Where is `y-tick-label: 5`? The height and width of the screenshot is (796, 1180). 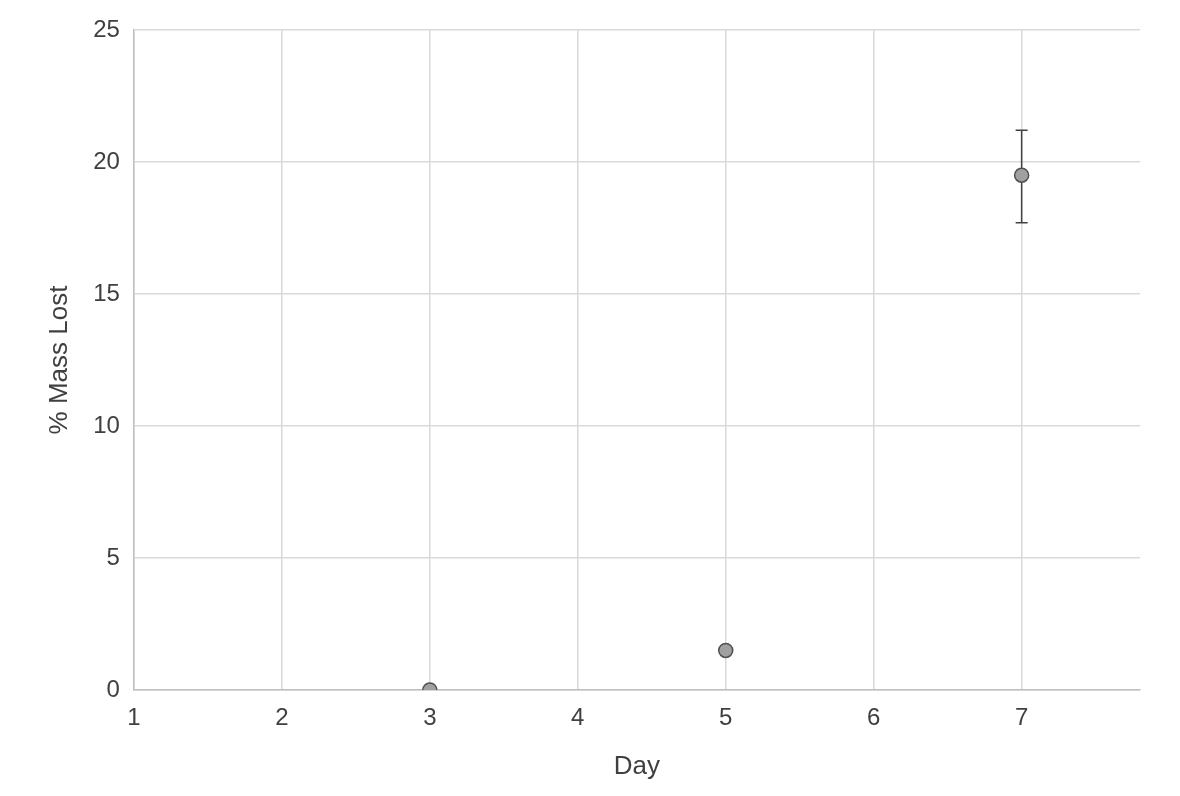
y-tick-label: 5 is located at coordinates (113, 556).